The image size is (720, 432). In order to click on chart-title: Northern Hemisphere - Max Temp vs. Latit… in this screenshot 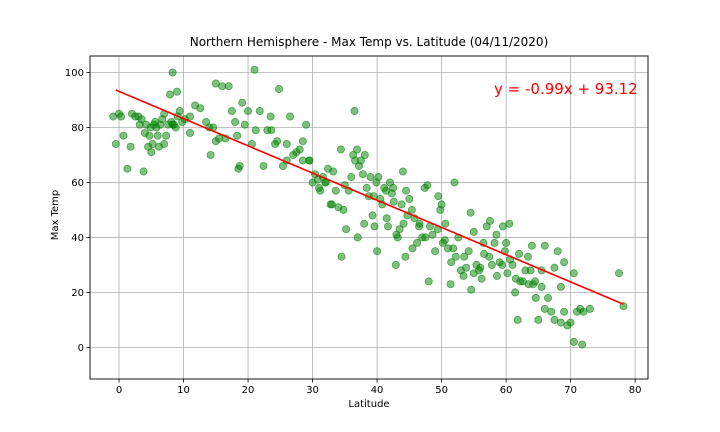, I will do `click(369, 42)`.